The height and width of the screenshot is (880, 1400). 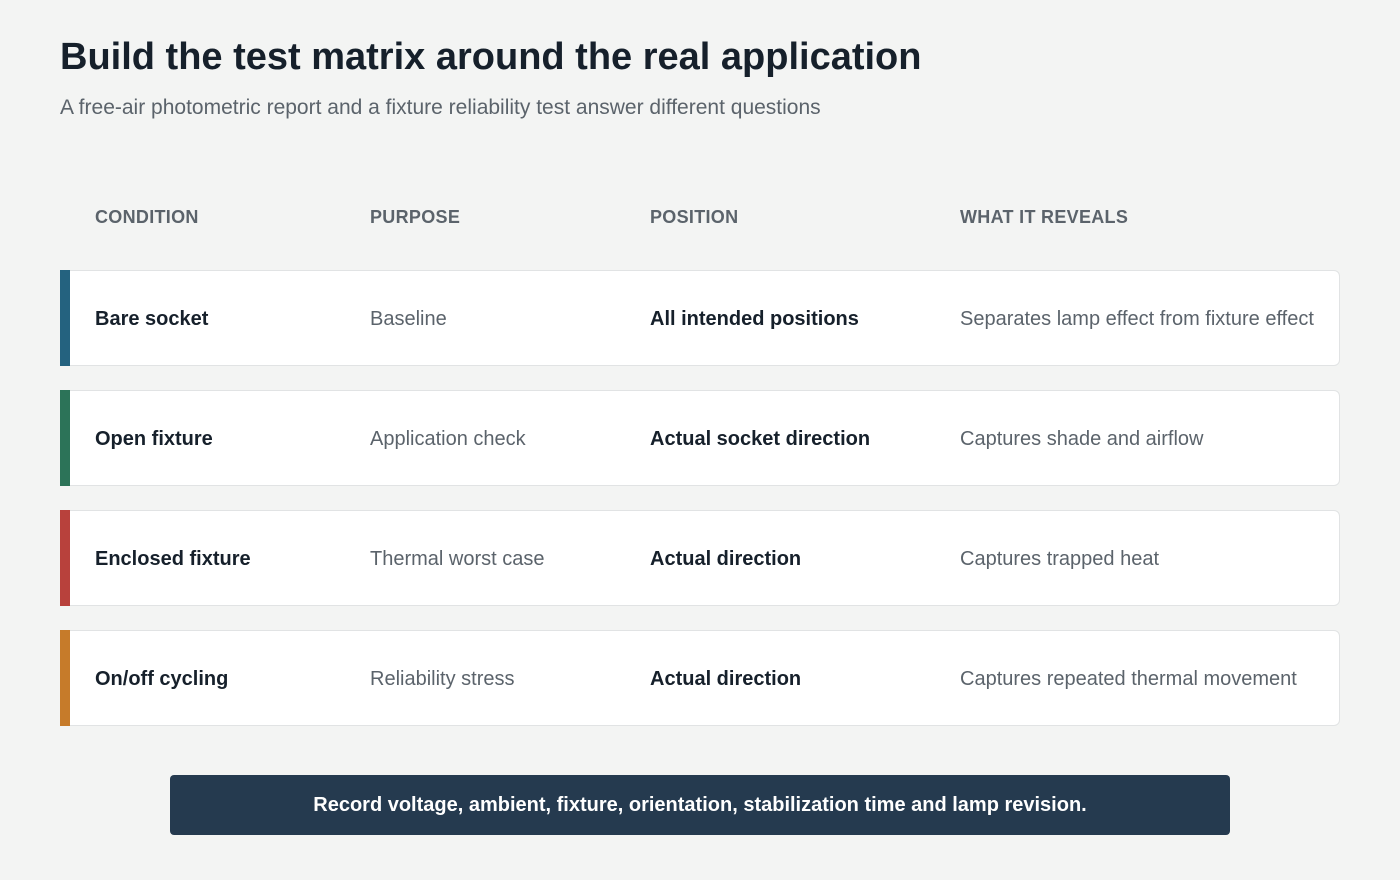 What do you see at coordinates (457, 559) in the screenshot?
I see `table-cell: Thermal worst case` at bounding box center [457, 559].